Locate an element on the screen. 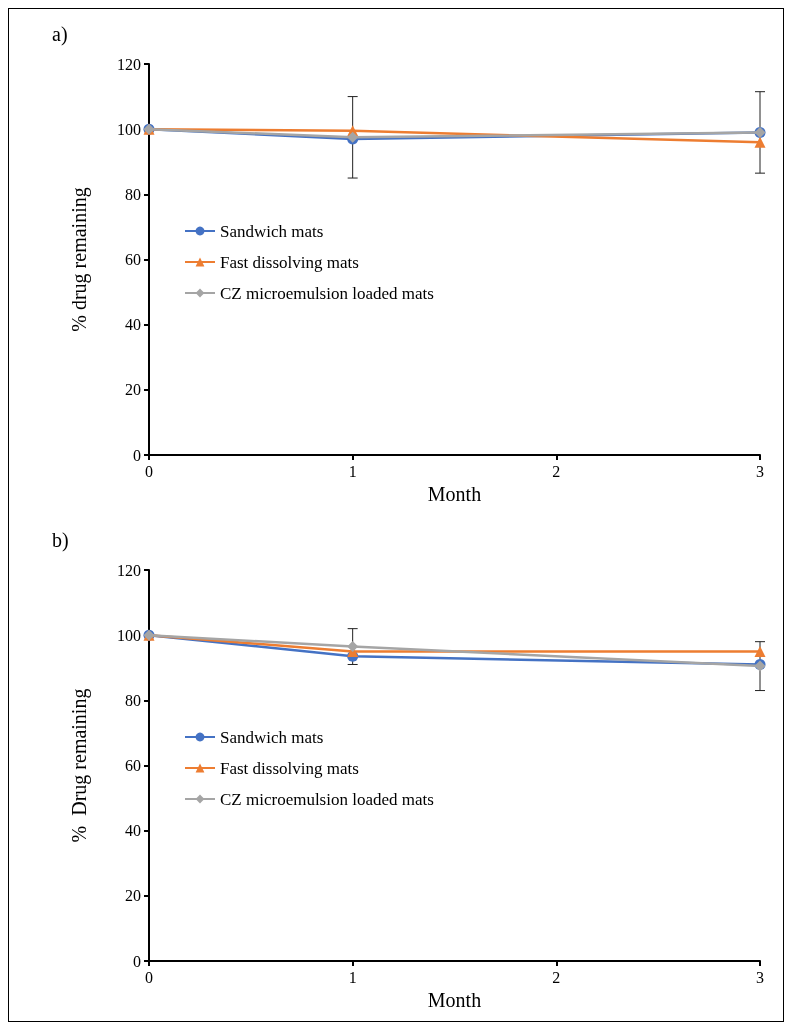 This screenshot has height=1032, width=792. chart-title: a) is located at coordinates (60, 34).